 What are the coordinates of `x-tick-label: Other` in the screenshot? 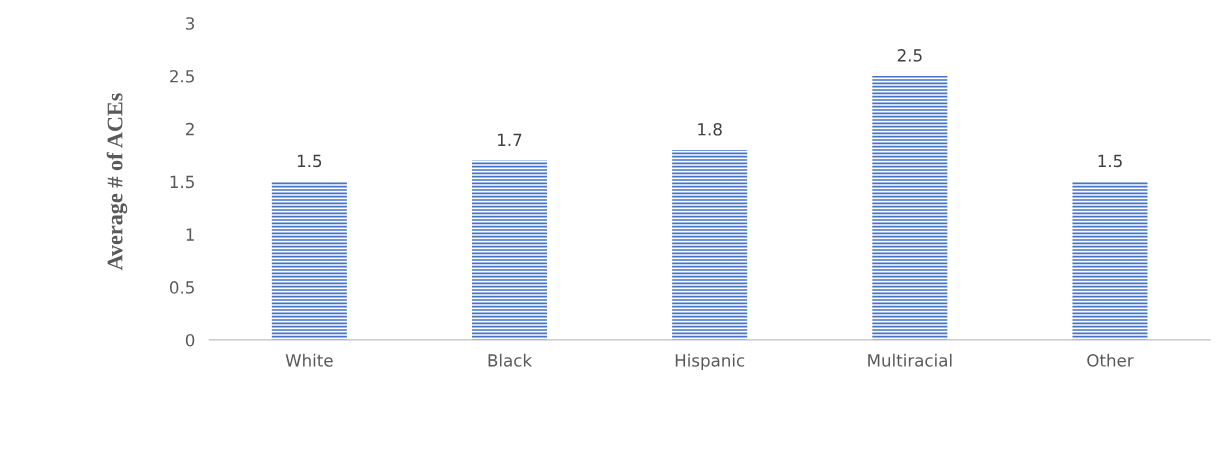 It's located at (1110, 360).